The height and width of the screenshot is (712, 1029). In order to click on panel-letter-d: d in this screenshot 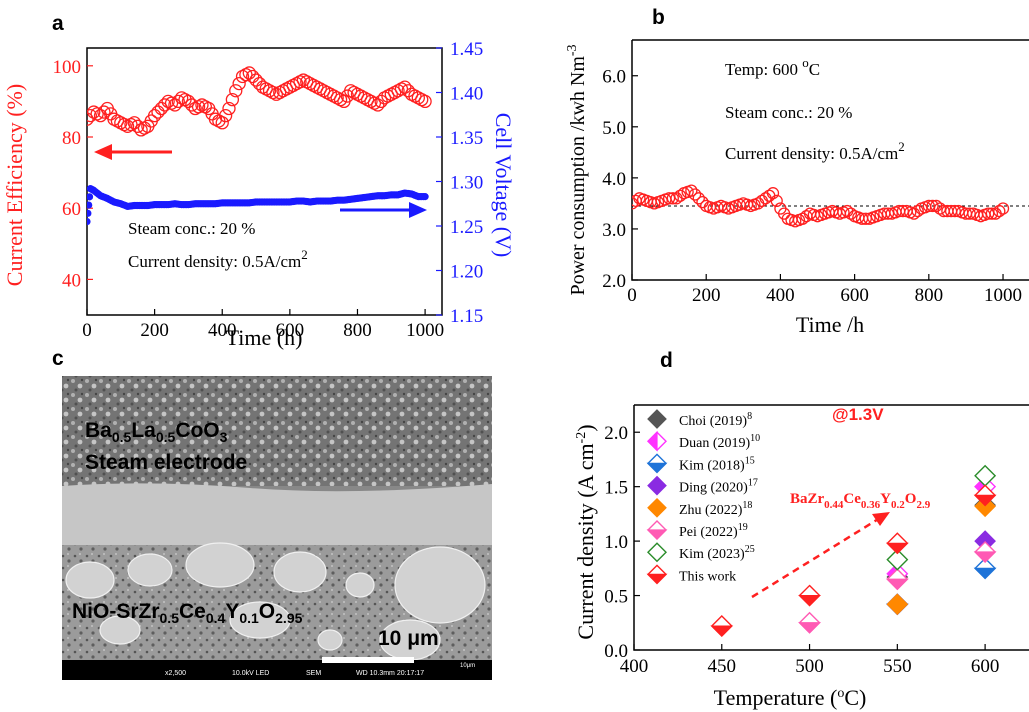, I will do `click(666, 360)`.